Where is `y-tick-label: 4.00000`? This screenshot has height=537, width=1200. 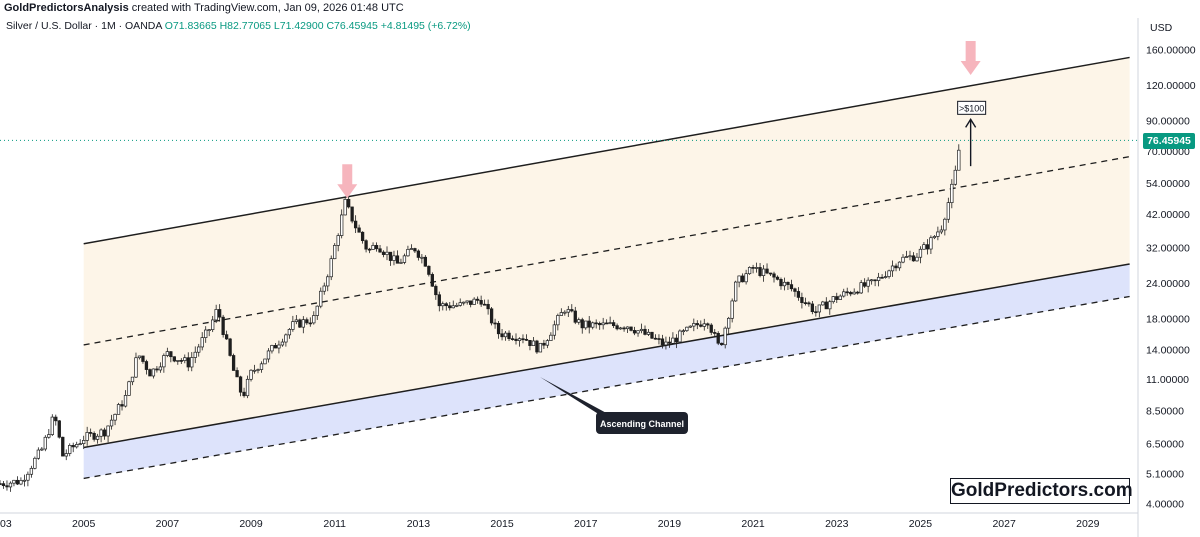
y-tick-label: 4.00000 is located at coordinates (1165, 504).